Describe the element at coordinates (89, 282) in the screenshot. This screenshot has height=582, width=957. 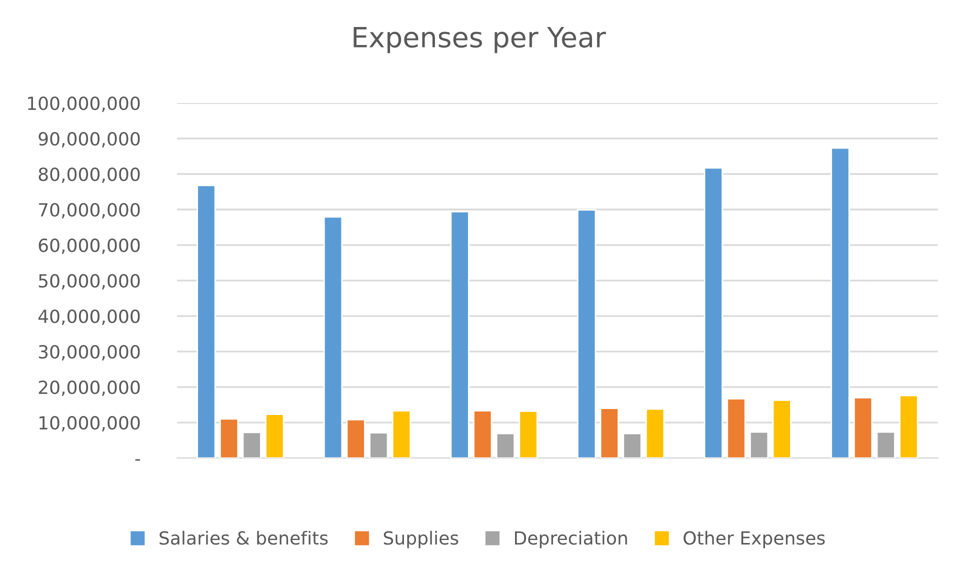
I see `y-tick-label: 50,000,000` at that location.